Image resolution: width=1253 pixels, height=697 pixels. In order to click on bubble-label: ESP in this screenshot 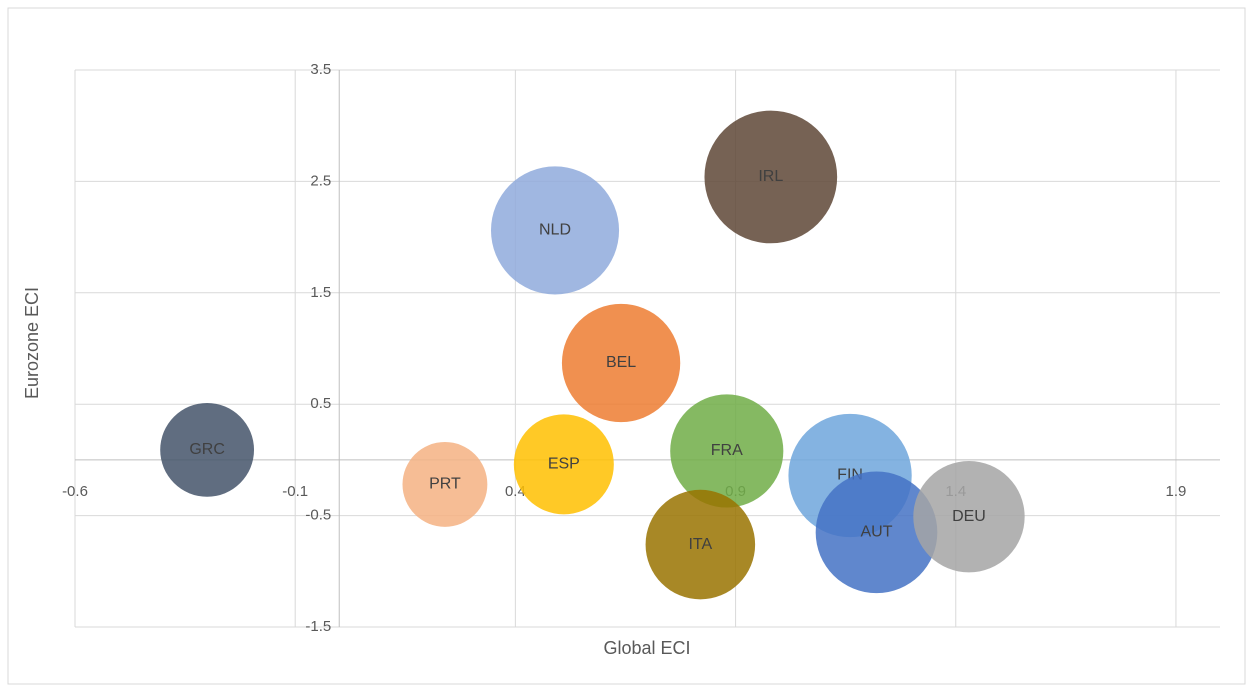, I will do `click(564, 464)`.